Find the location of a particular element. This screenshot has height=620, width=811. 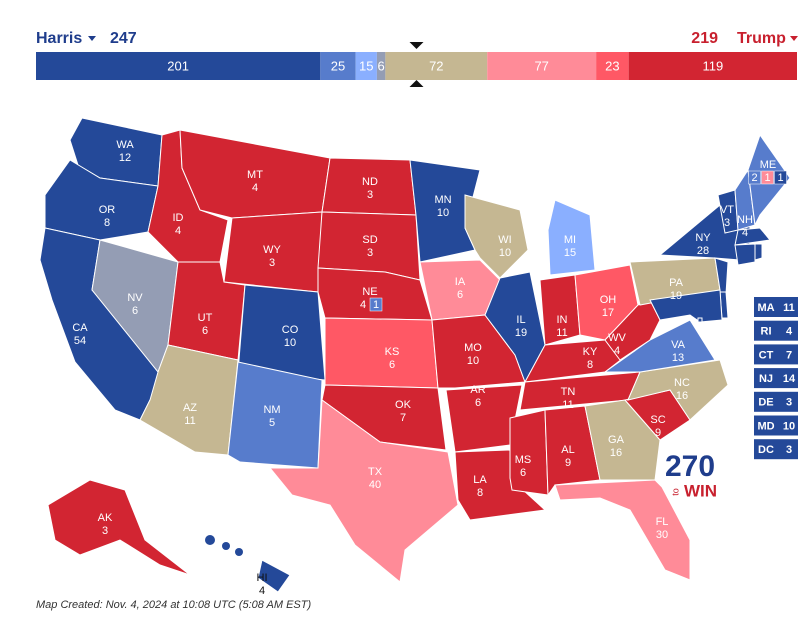

state-votes: 40 is located at coordinates (375, 485).